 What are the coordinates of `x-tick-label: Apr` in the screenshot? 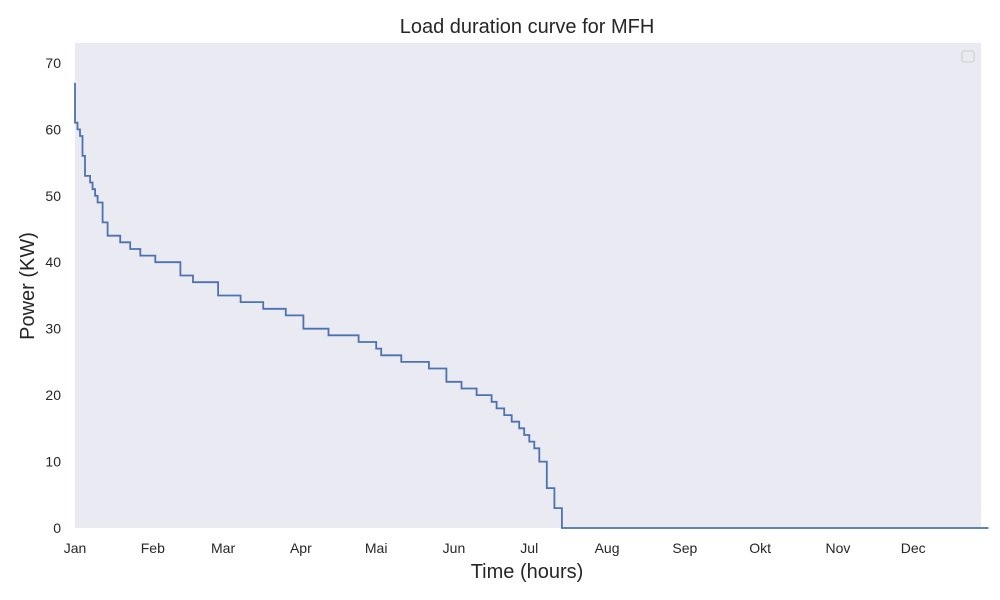 It's located at (301, 548).